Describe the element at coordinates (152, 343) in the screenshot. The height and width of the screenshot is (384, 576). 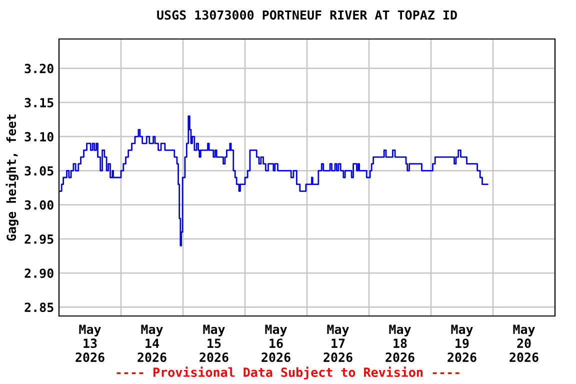
I see `x-tick-label: May 14 2026` at that location.